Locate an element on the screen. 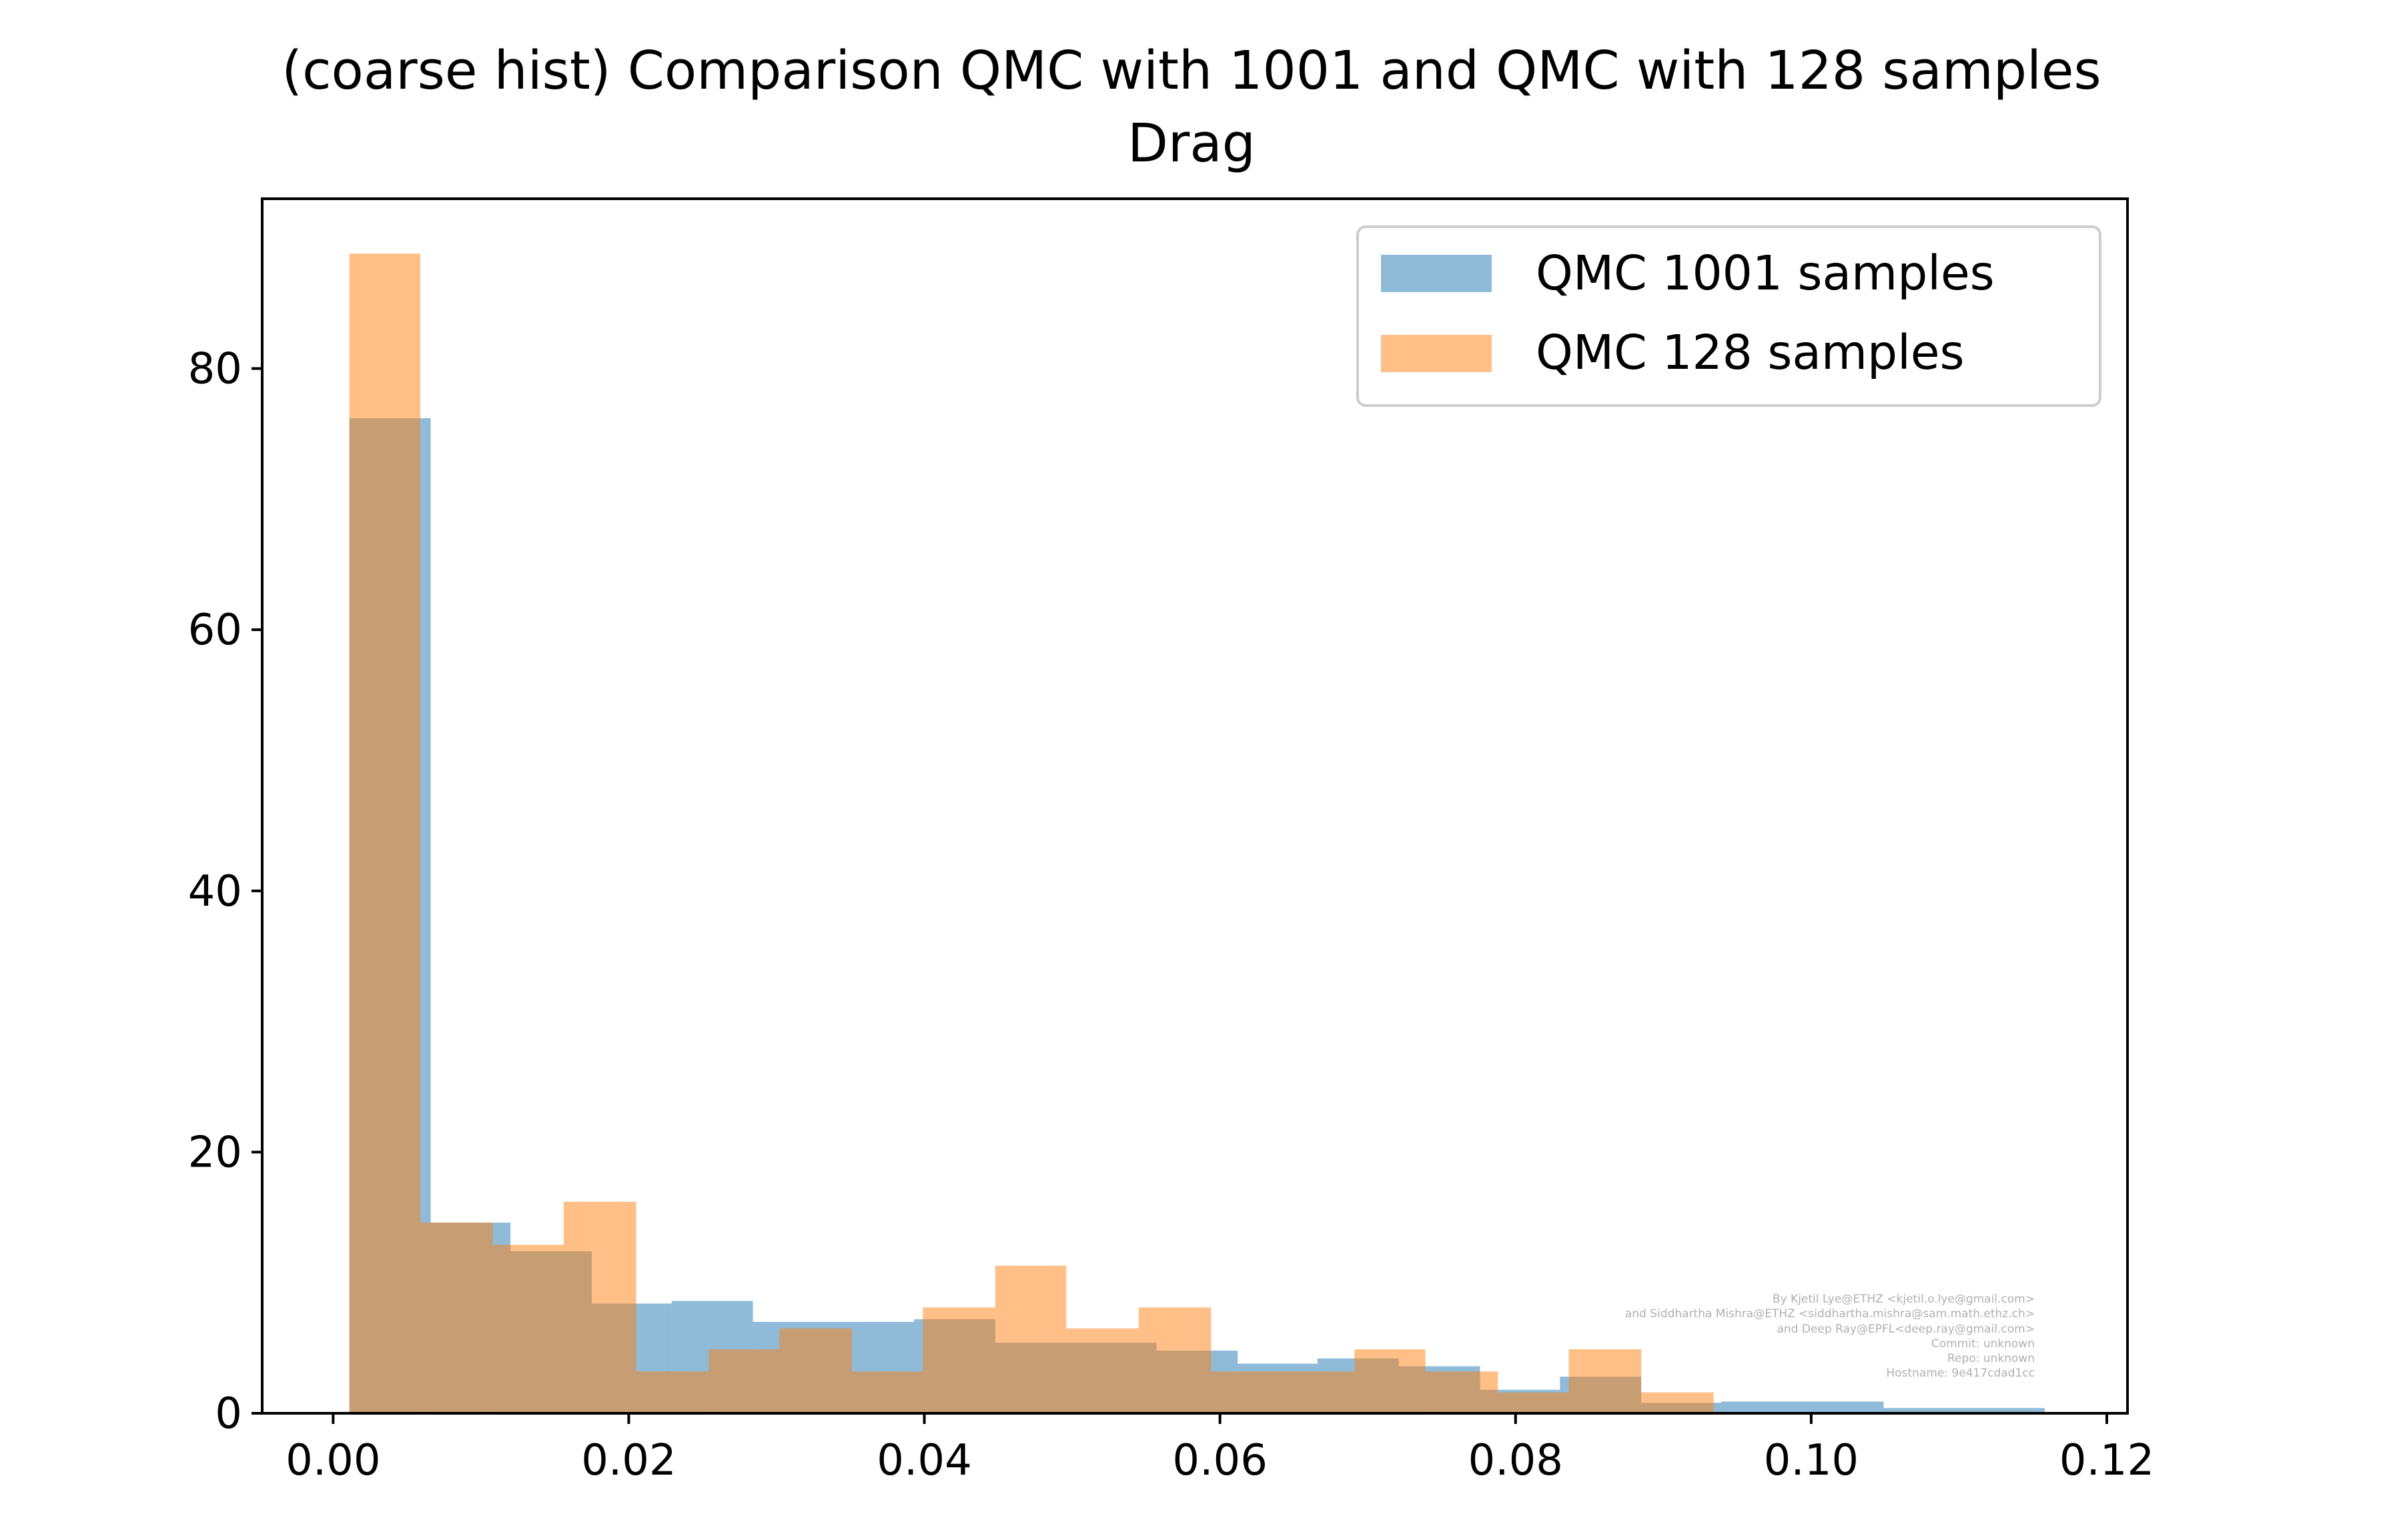  chart-subtitle: Drag is located at coordinates (1191, 143).